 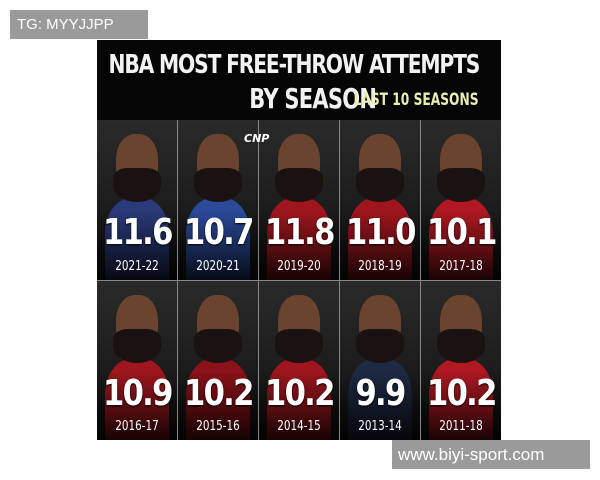 I want to click on player-tile: 10.7 2020-21, so click(x=218, y=200).